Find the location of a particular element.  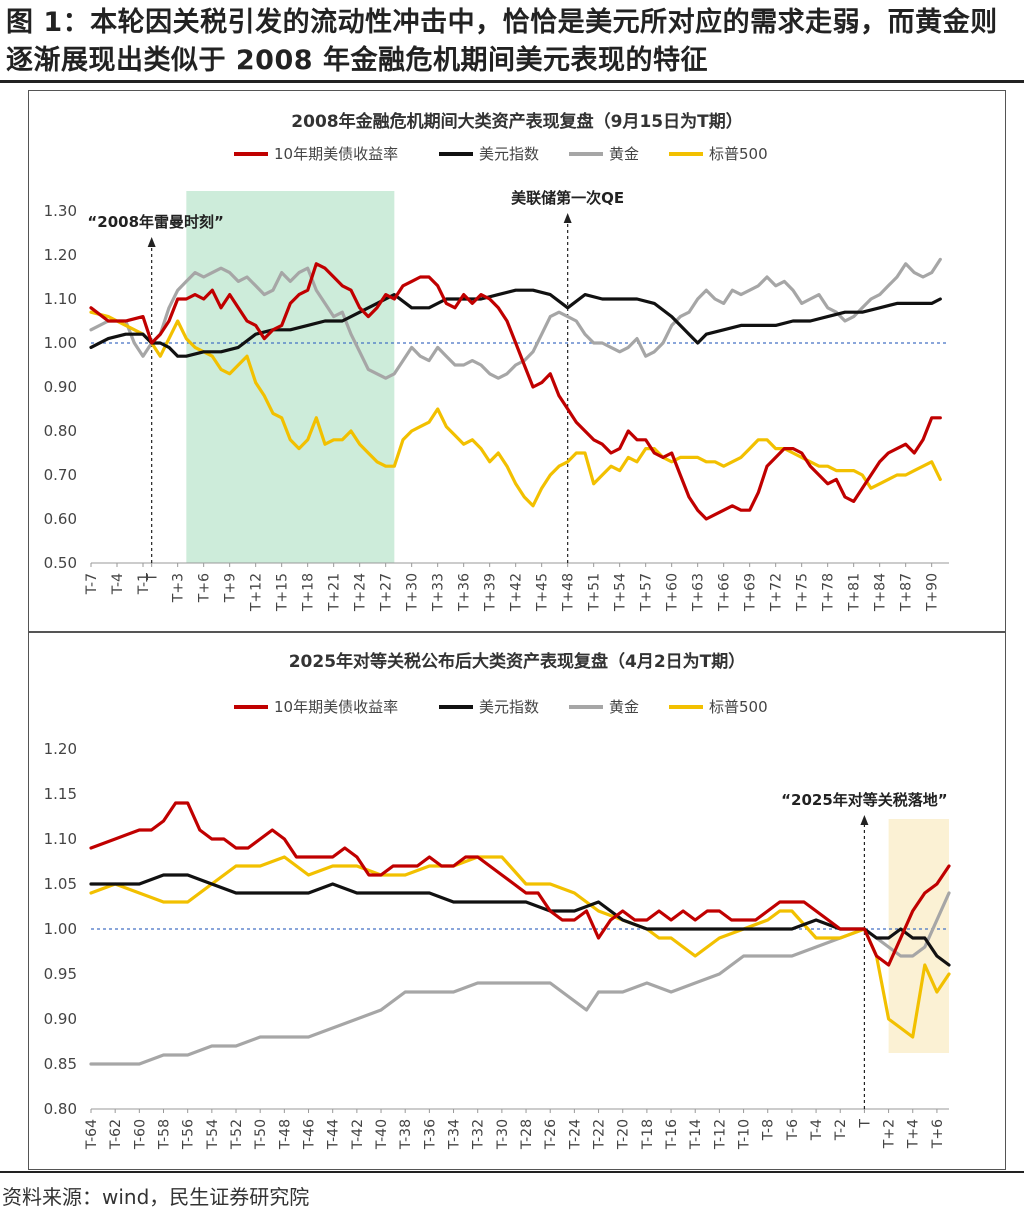

x-tick-label: T+30 is located at coordinates (413, 592).